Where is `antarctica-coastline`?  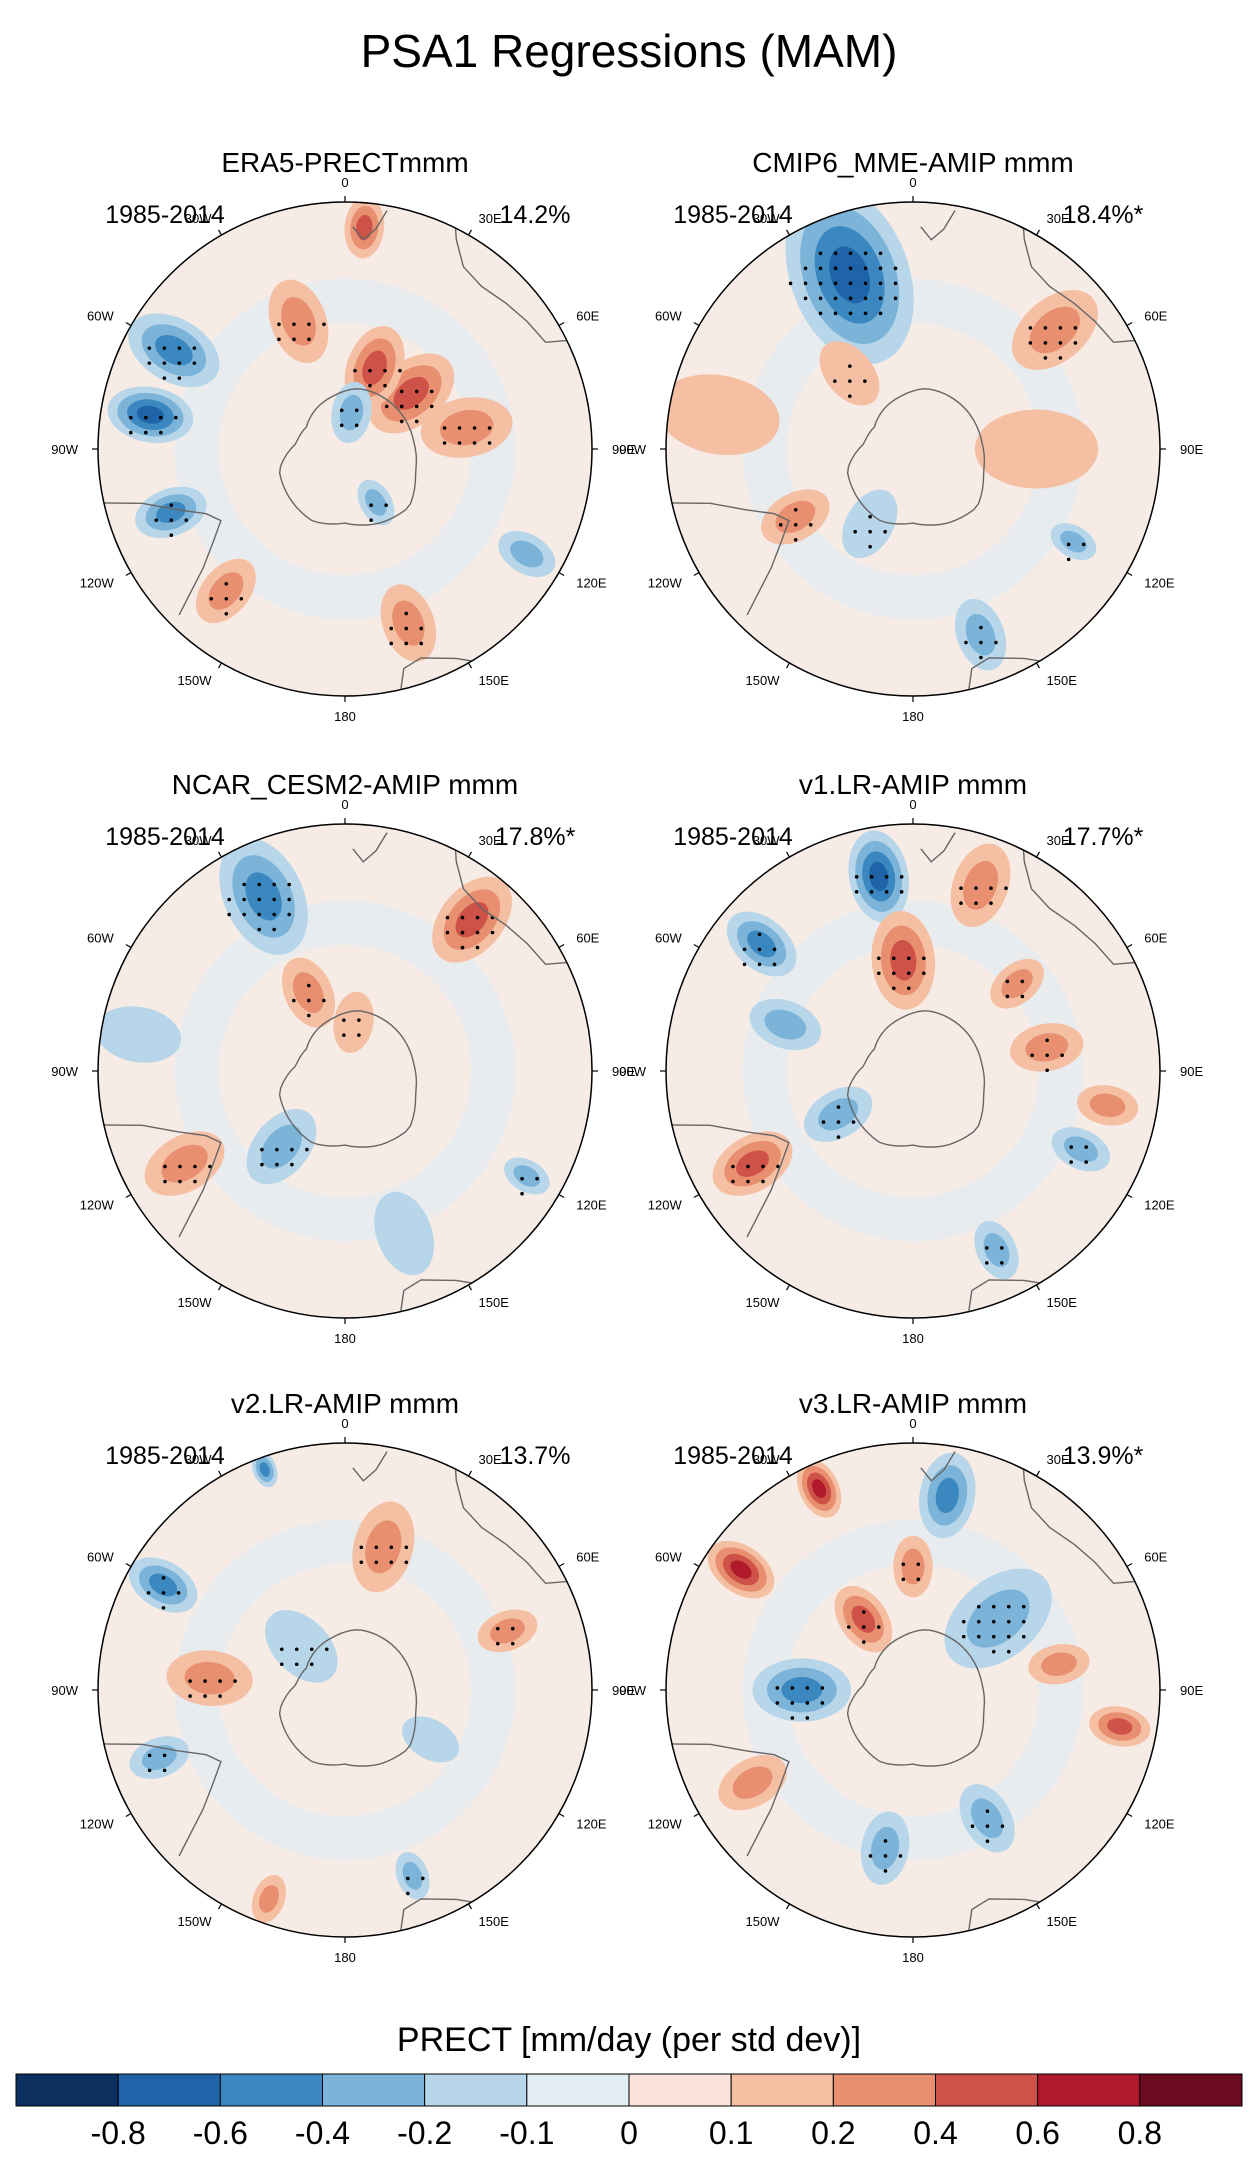
antarctica-coastline is located at coordinates (916, 1698).